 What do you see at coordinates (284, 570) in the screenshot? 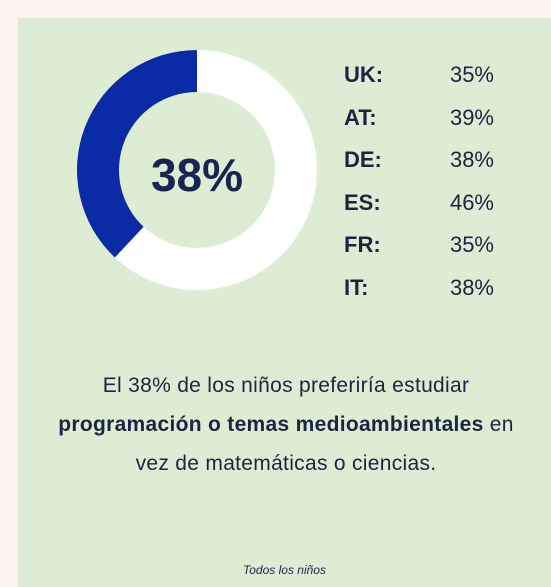
I see `footnote: Todos los niños` at bounding box center [284, 570].